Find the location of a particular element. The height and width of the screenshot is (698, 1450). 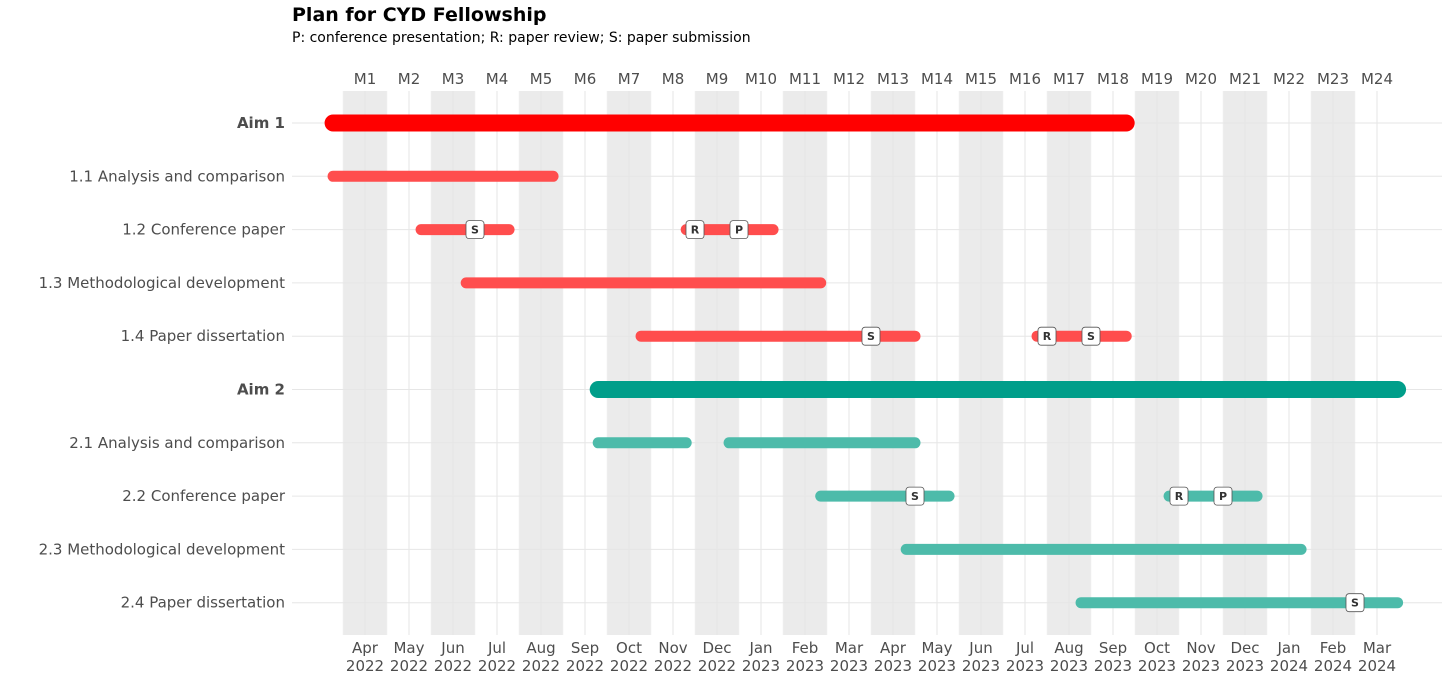

month-label-m23: M23 is located at coordinates (1333, 79).